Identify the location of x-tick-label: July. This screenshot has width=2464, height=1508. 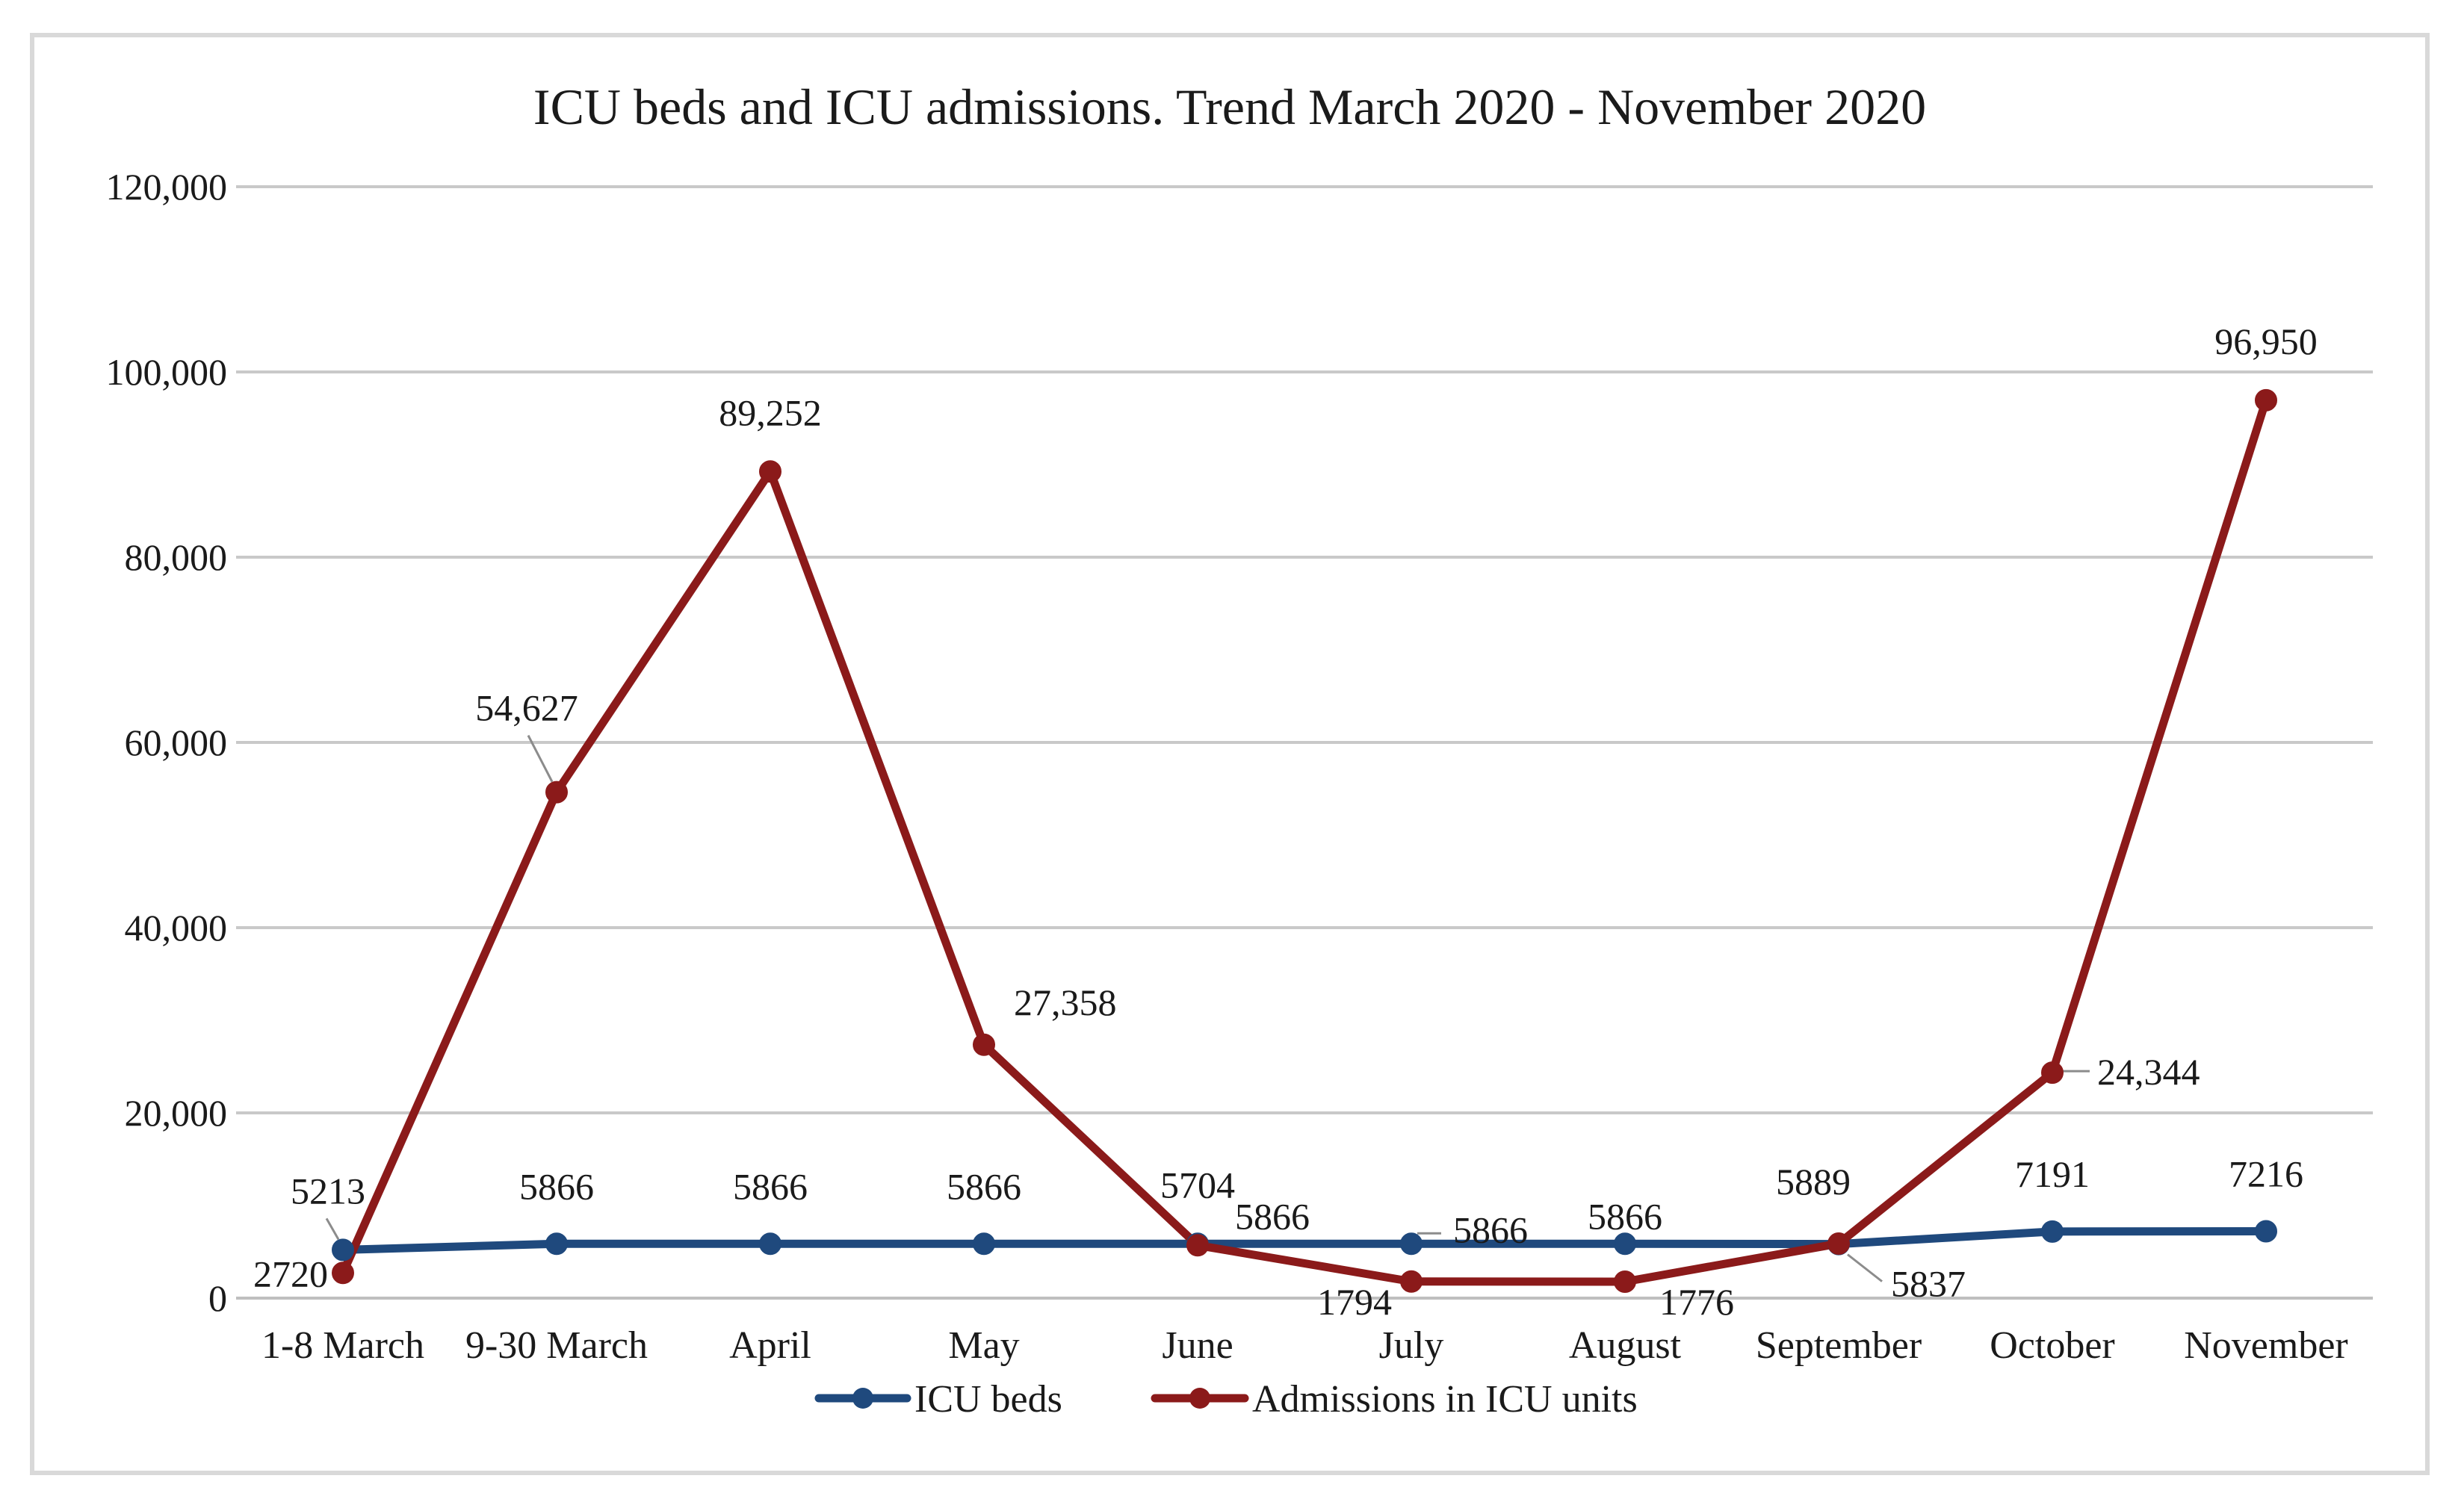
(1411, 1345).